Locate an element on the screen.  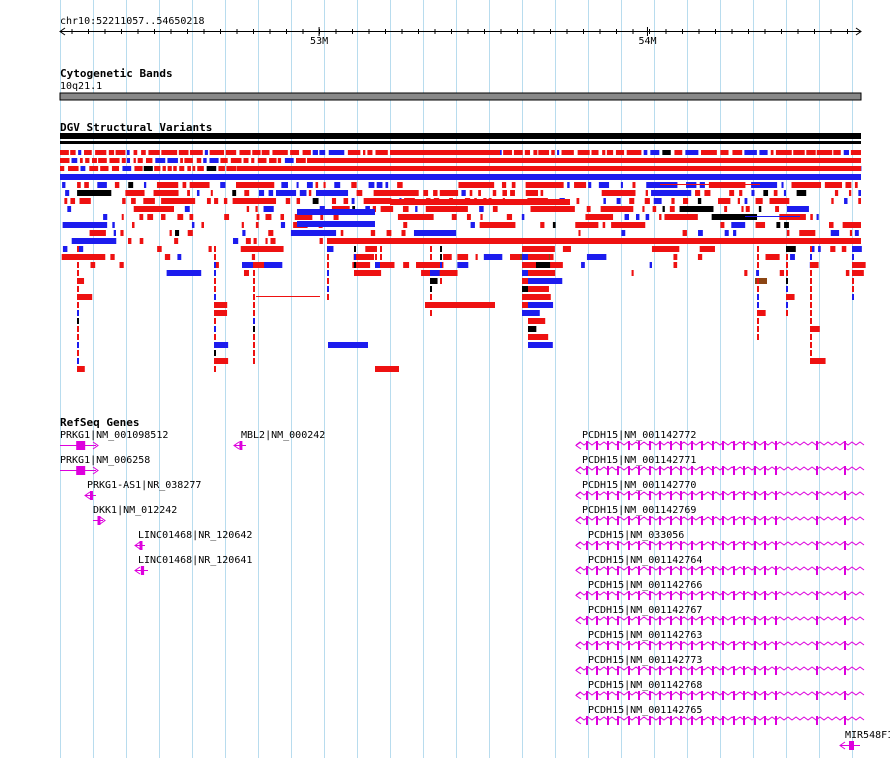
gene-label: PCDH15|NM_001142768 is located at coordinates (645, 685).